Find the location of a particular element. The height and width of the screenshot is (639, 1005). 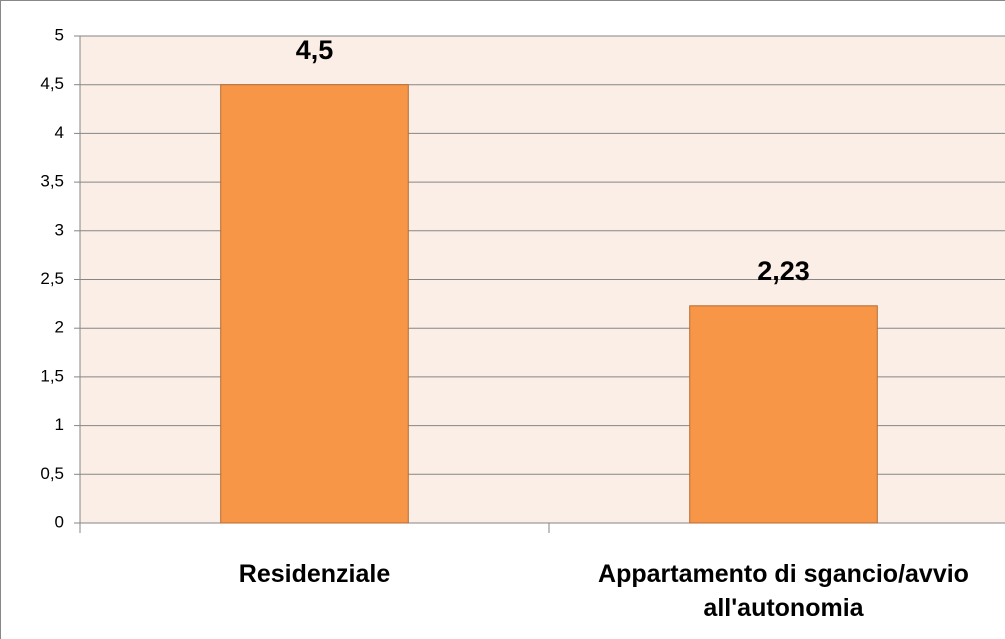

y-tick-label: 1 is located at coordinates (59, 424).